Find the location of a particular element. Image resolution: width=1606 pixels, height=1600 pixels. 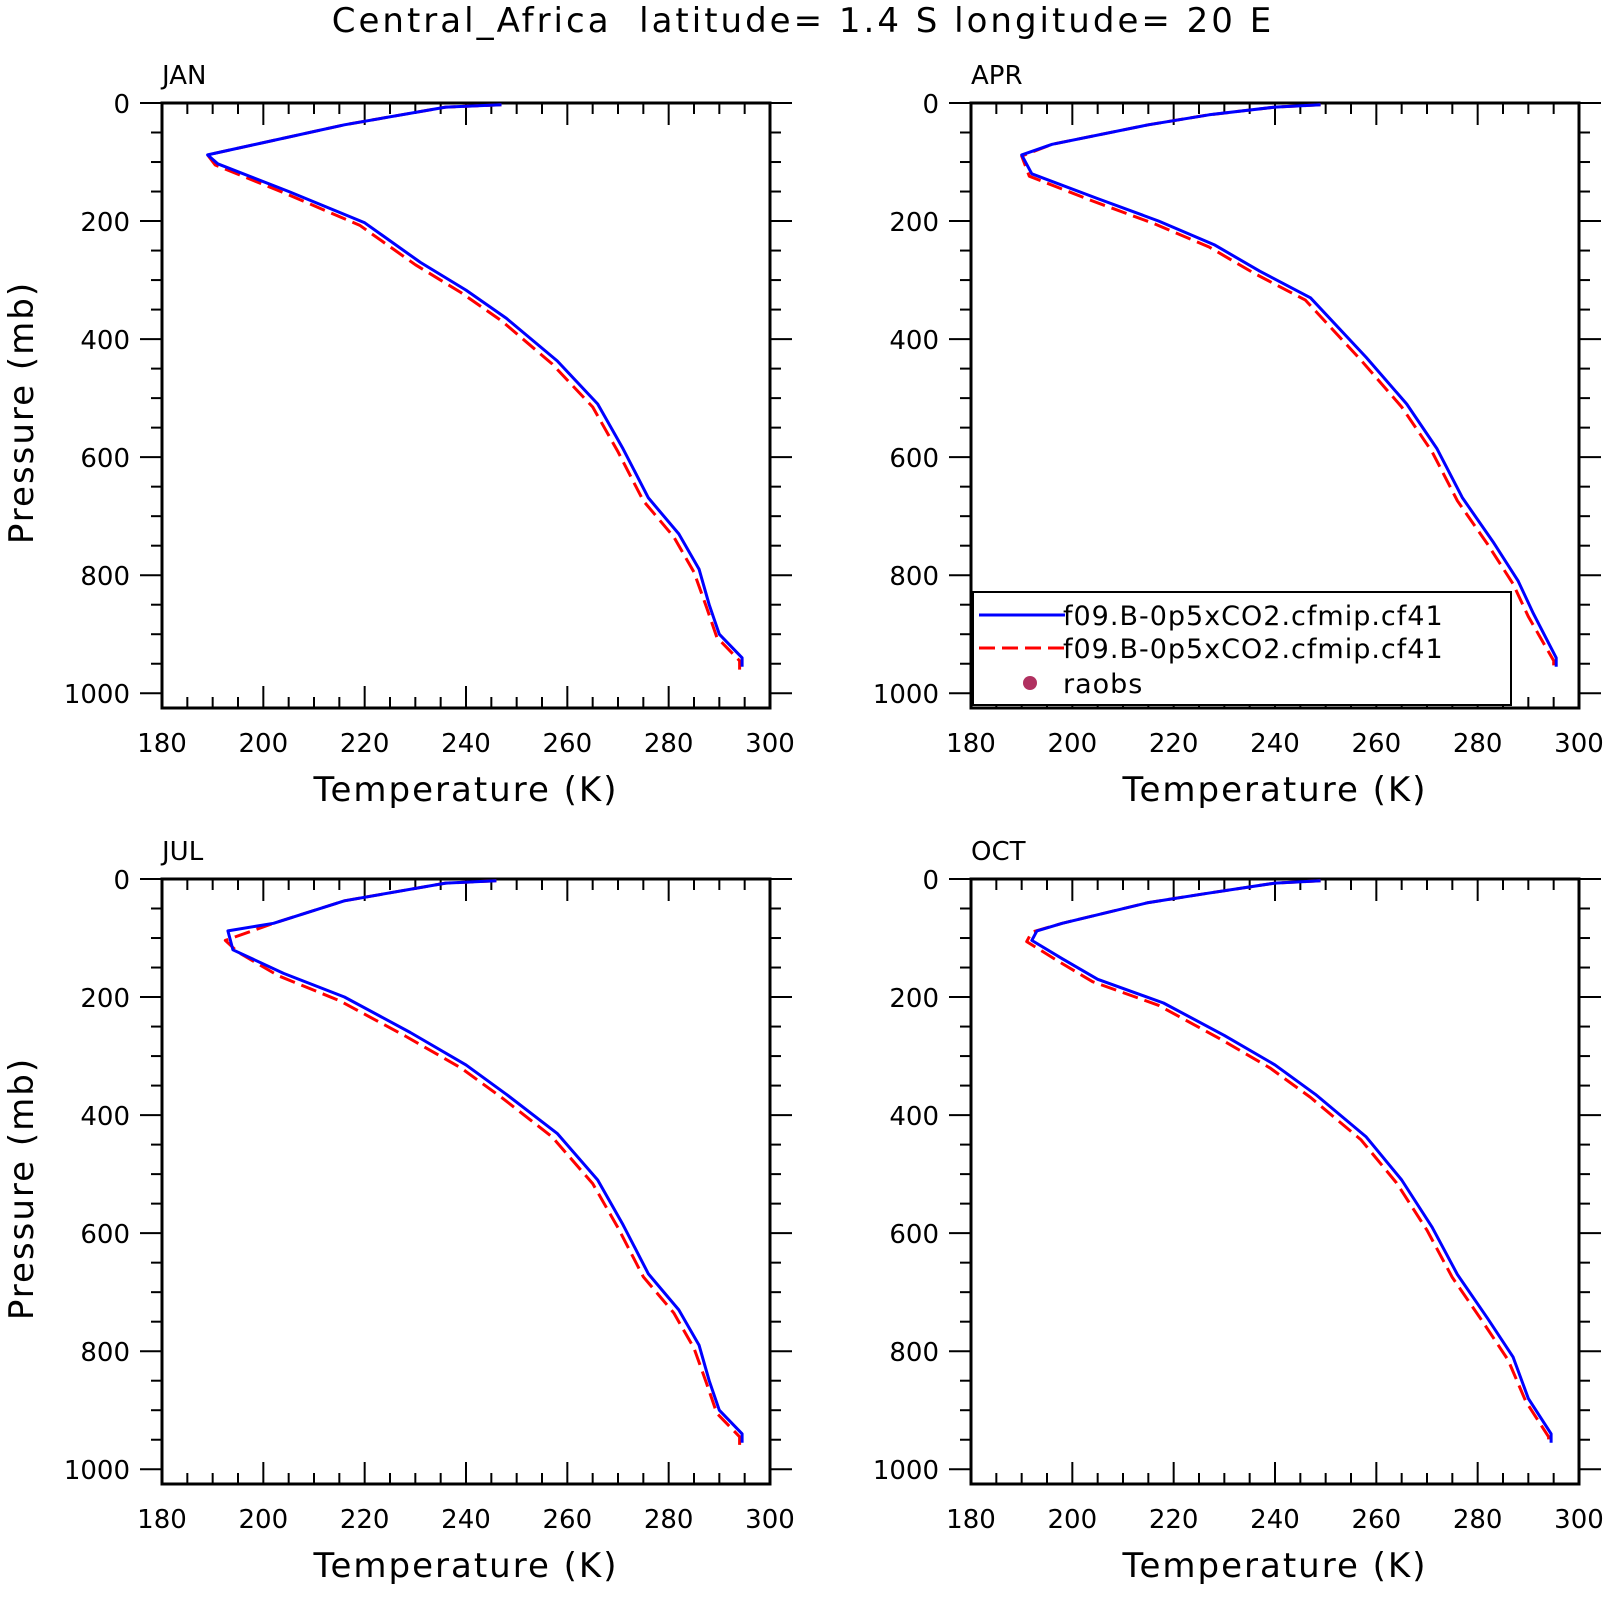

legend-marker-raobs is located at coordinates (1030, 683).